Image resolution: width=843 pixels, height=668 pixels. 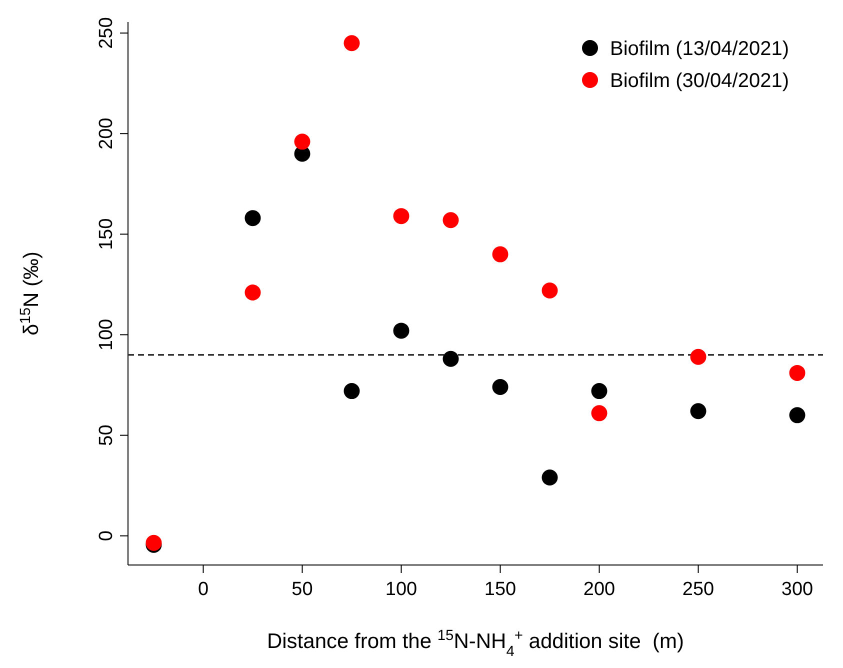 What do you see at coordinates (699, 81) in the screenshot?
I see `legend-label: Biofilm (30/04/2021)` at bounding box center [699, 81].